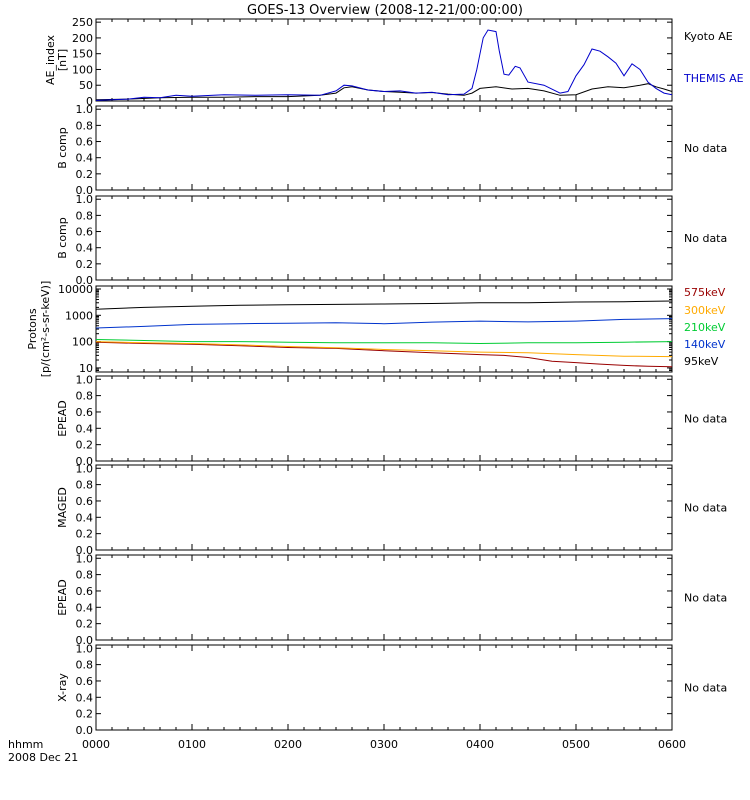  Describe the element at coordinates (713, 78) in the screenshot. I see `legend-entry: THEMIS AE` at that location.